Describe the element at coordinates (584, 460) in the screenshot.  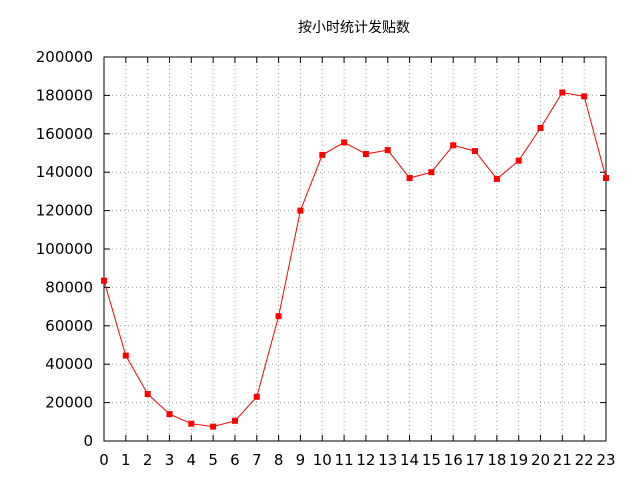
I see `x-tick-label: 22` at that location.